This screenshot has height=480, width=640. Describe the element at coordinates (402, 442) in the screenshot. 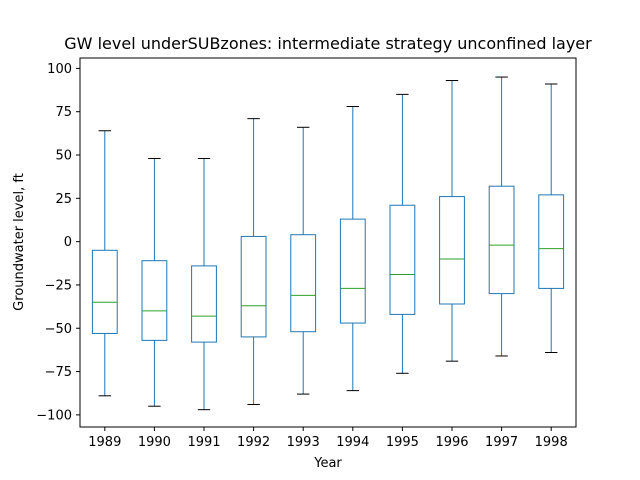

I see `x-tick-label: 1995` at that location.